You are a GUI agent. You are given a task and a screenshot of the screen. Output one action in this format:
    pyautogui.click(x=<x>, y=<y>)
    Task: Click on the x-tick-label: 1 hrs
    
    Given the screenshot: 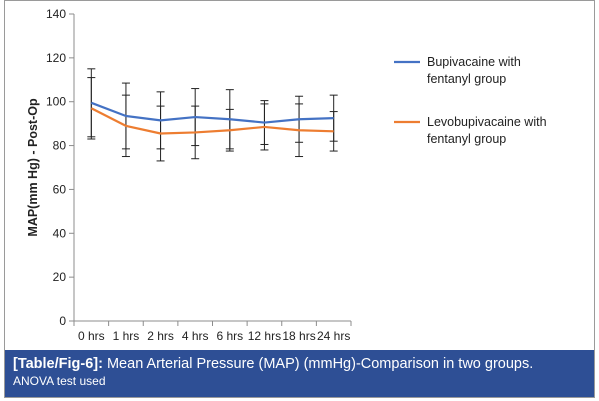 What is the action you would take?
    pyautogui.click(x=126, y=336)
    